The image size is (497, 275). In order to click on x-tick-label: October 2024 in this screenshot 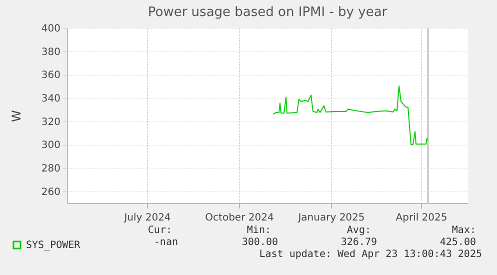, I will do `click(239, 218)`.